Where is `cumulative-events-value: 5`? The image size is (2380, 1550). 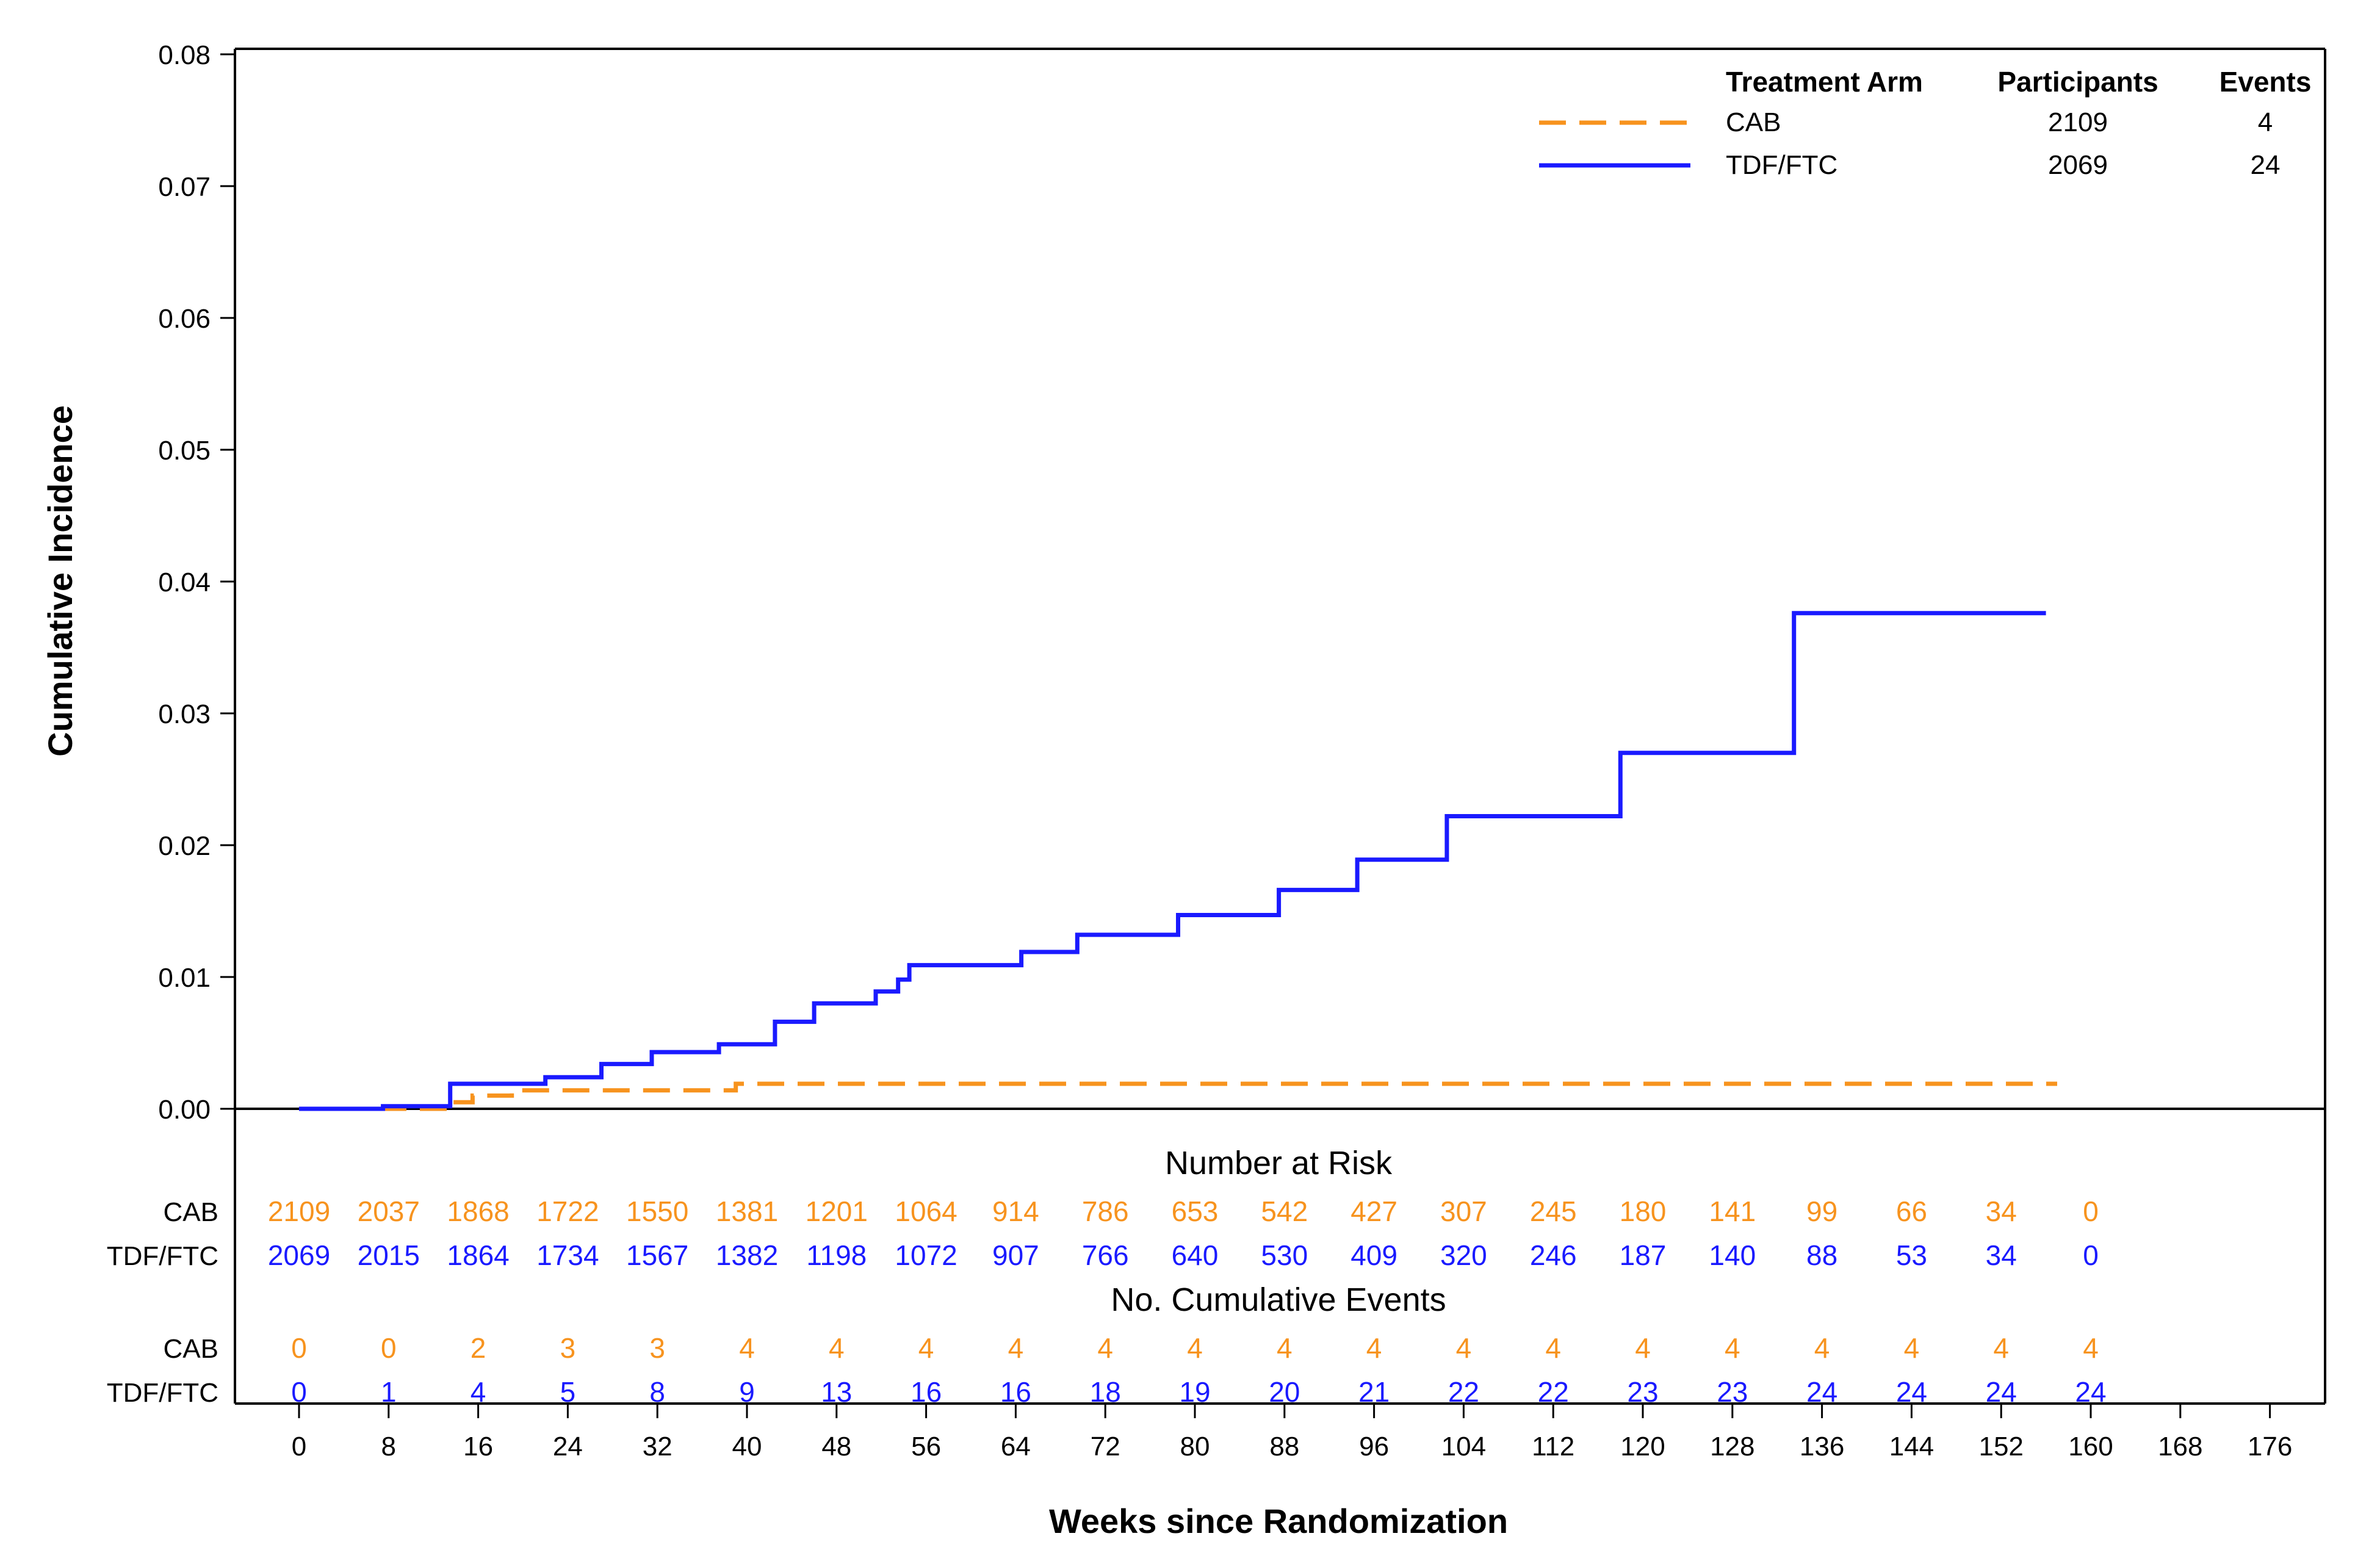 cumulative-events-value: 5 is located at coordinates (568, 1392).